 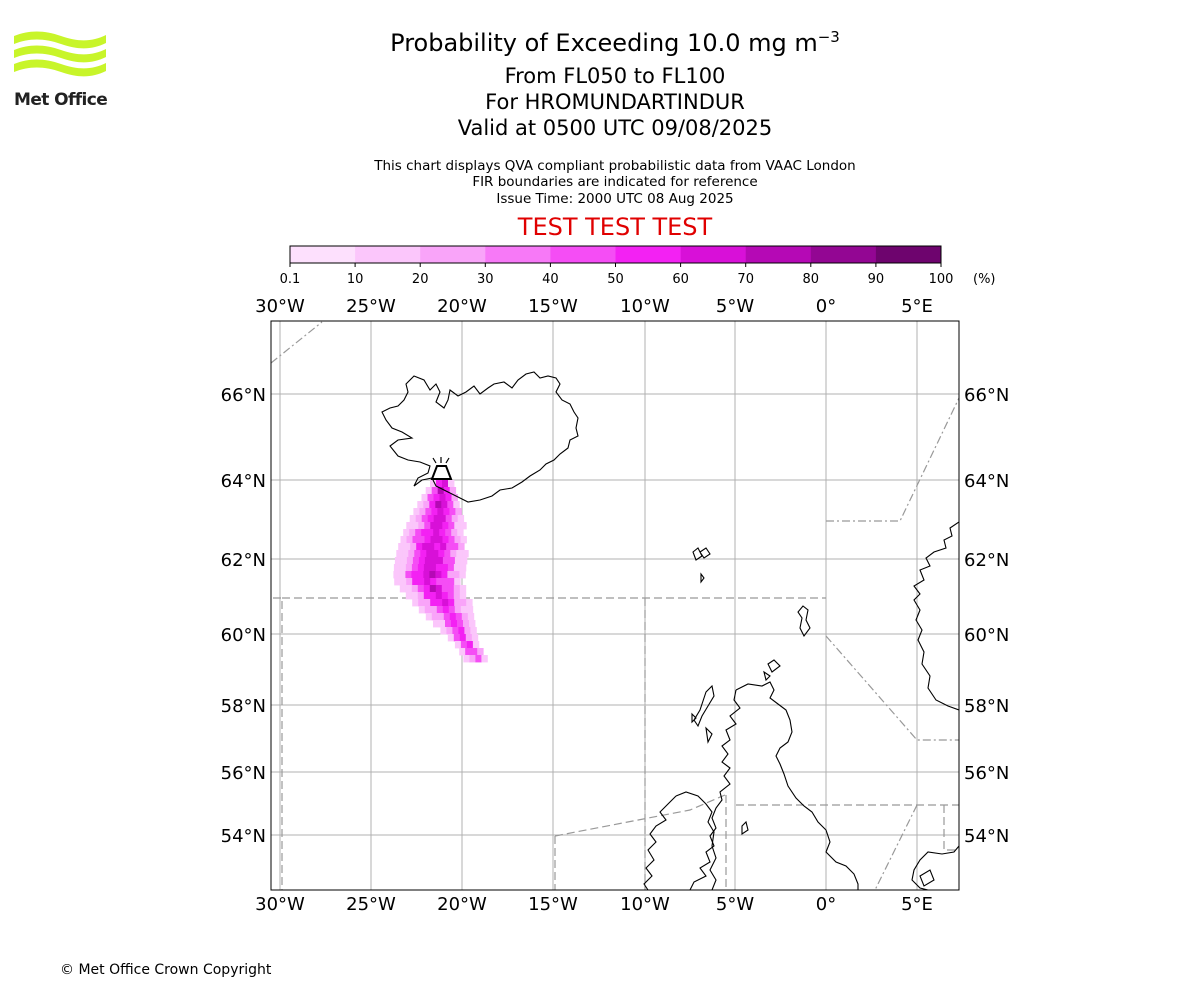 I want to click on lon-label: 10°W, so click(x=645, y=904).